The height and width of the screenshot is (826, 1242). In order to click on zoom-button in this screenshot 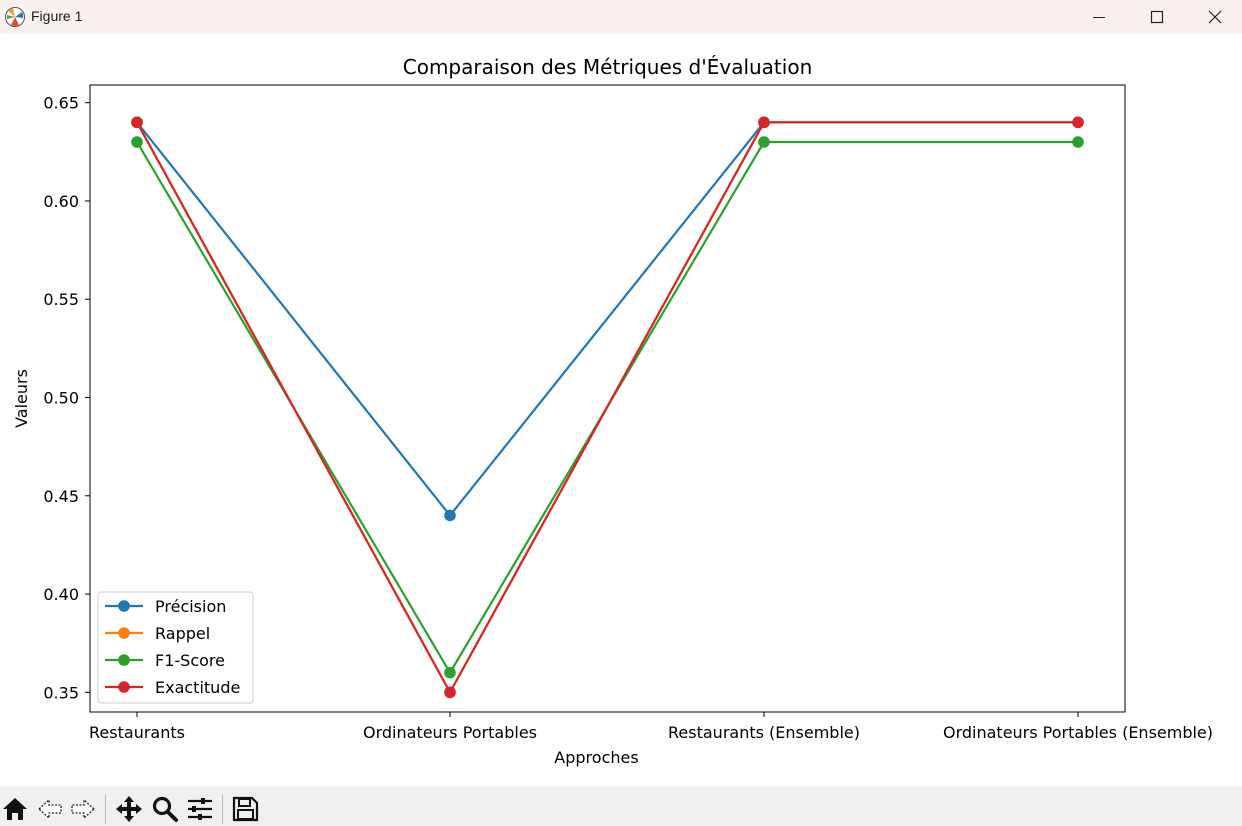, I will do `click(165, 809)`.